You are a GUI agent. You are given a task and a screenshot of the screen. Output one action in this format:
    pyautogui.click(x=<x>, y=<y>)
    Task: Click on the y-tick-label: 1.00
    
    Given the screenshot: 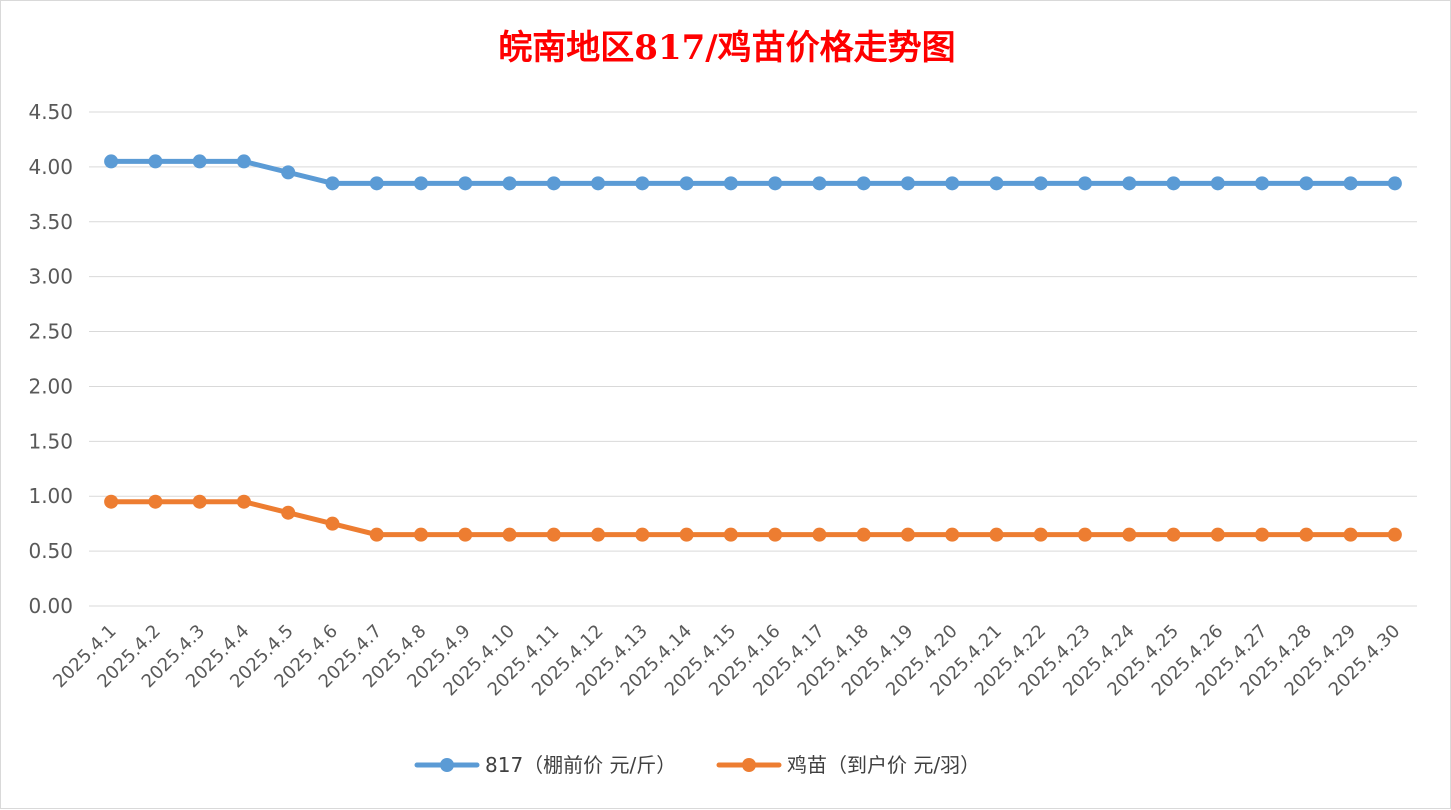 What is the action you would take?
    pyautogui.click(x=50, y=496)
    